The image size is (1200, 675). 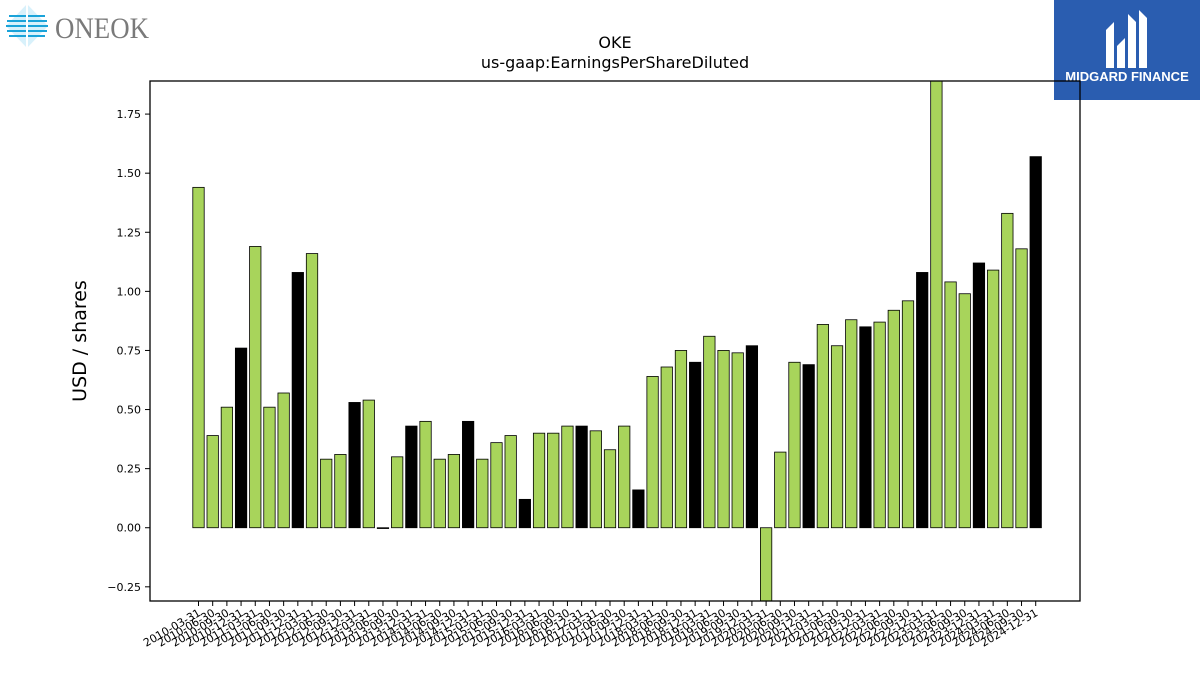 What do you see at coordinates (1126, 39) in the screenshot?
I see `m-monogram-logo-icon` at bounding box center [1126, 39].